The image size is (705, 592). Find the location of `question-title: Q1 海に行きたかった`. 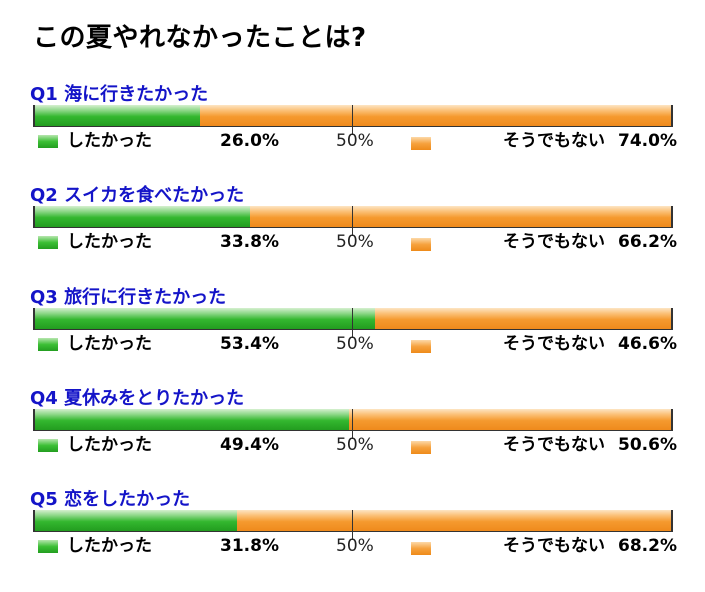

question-title: Q1 海に行きたかった is located at coordinates (119, 94).